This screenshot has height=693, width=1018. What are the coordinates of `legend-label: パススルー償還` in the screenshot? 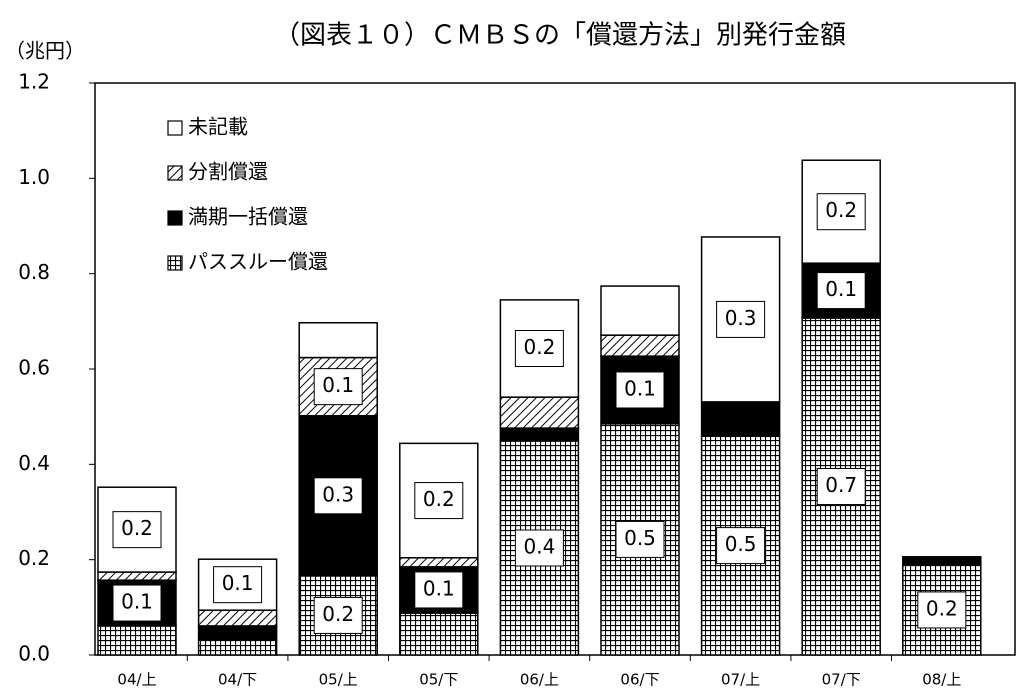 It's located at (258, 262).